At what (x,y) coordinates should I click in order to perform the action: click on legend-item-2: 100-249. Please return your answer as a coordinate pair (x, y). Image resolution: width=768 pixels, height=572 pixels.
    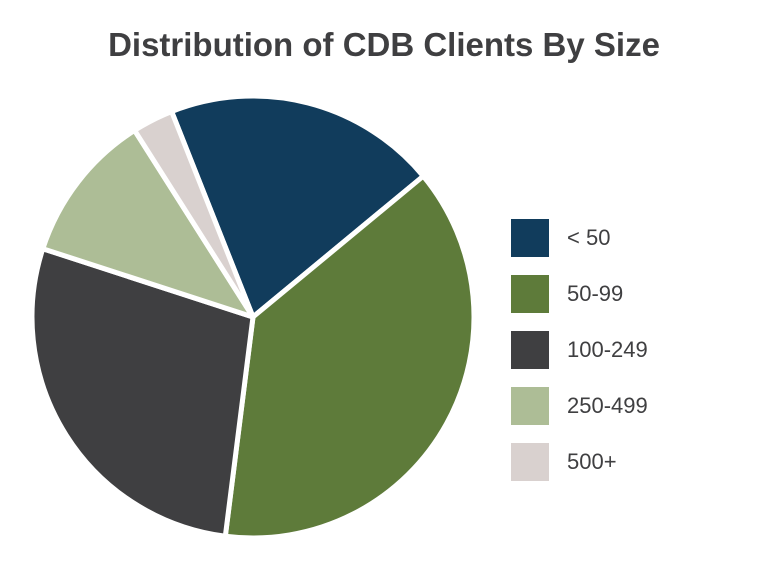
    Looking at the image, I should click on (579, 350).